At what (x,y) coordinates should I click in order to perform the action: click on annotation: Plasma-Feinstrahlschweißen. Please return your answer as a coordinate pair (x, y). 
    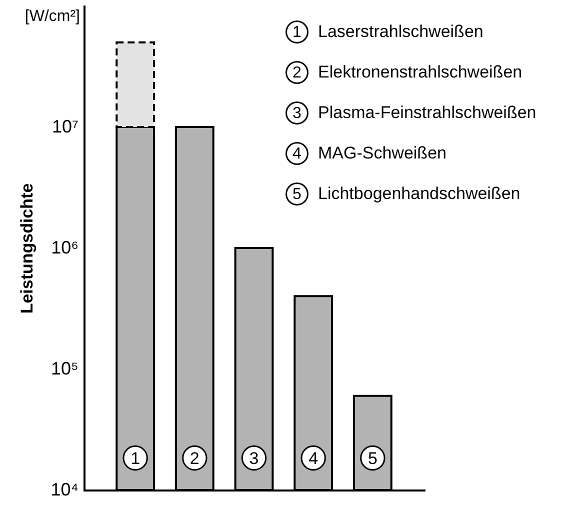
    Looking at the image, I should click on (427, 112).